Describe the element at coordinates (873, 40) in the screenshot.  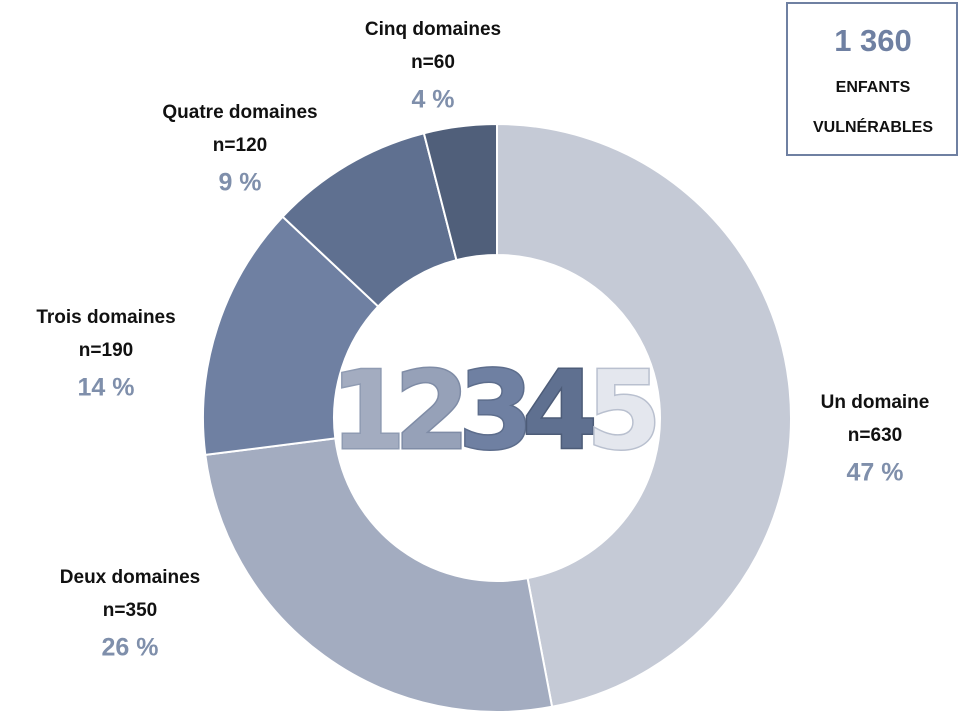
I see `total: 1 360` at that location.